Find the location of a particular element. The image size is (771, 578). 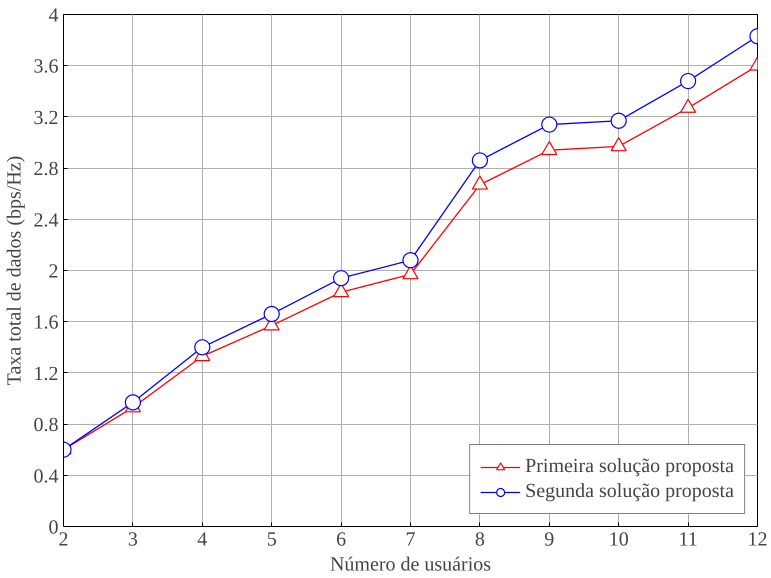

y-tick-label: 1.6 is located at coordinates (46, 323).